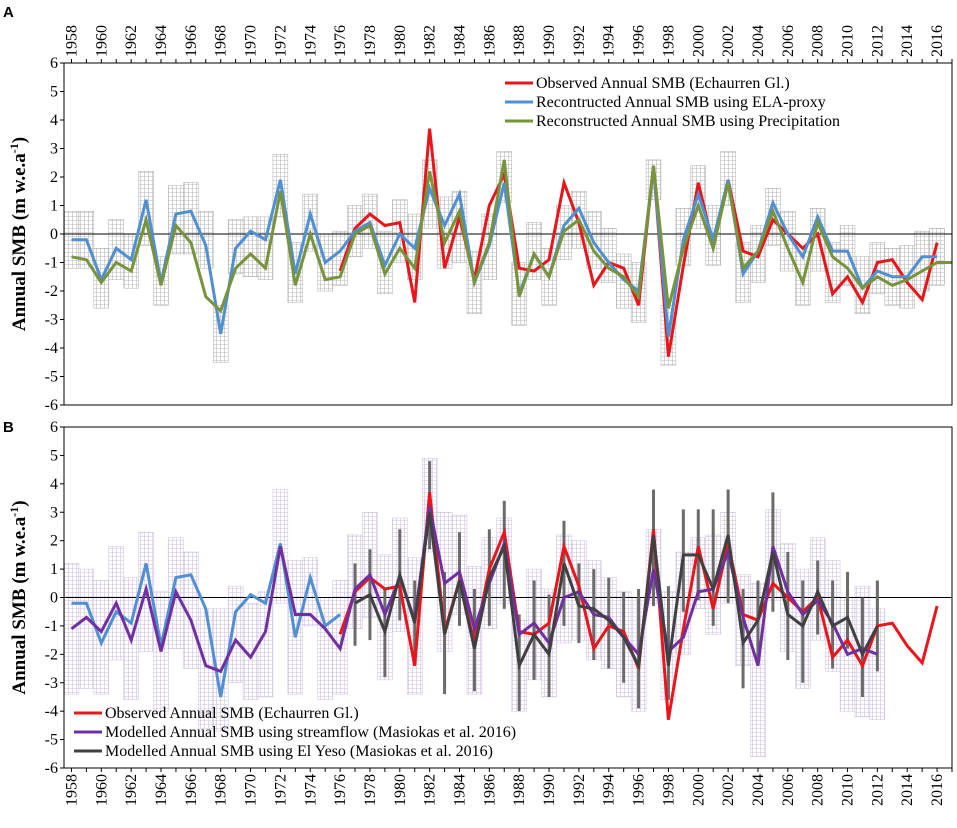  I want to click on x-tick-label: 2002, so click(728, 41).